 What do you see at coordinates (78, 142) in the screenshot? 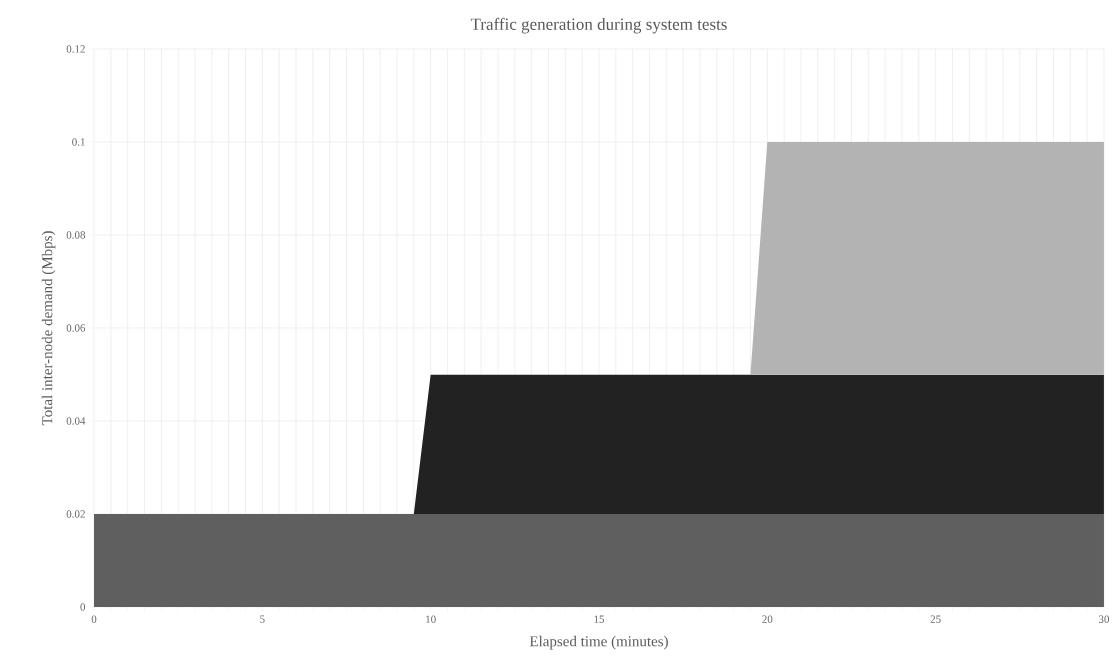
I see `y-tick-label: 0.1` at bounding box center [78, 142].